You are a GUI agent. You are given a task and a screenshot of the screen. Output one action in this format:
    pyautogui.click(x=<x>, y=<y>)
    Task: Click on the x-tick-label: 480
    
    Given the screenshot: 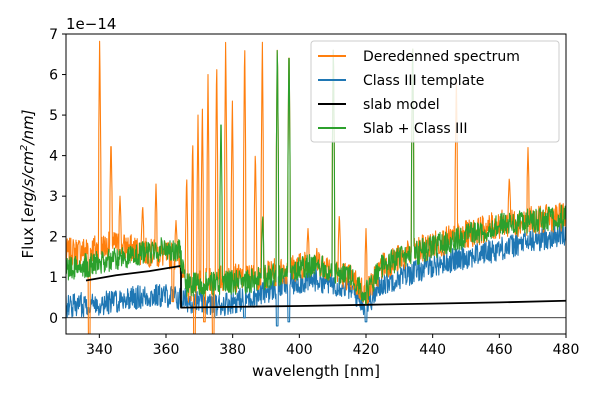 What is the action you would take?
    pyautogui.click(x=566, y=350)
    